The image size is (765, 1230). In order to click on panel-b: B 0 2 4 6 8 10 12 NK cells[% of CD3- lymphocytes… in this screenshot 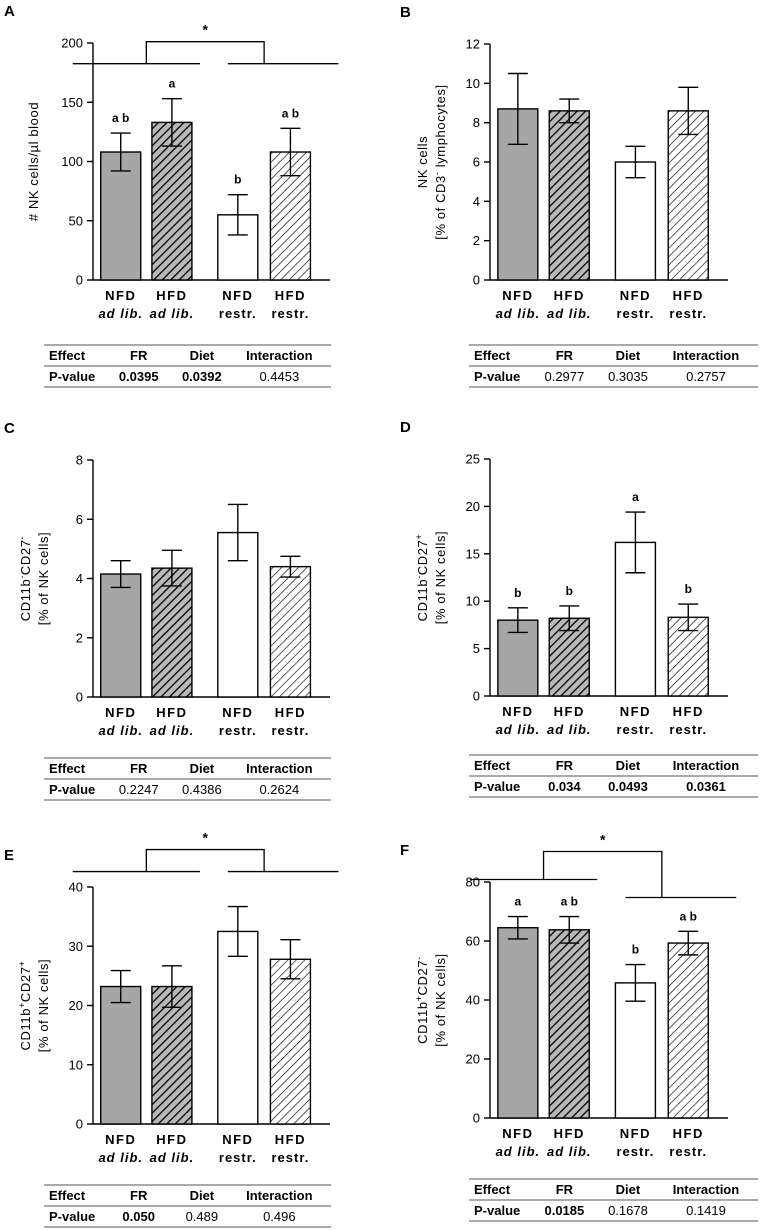, I will do `click(579, 196)`.